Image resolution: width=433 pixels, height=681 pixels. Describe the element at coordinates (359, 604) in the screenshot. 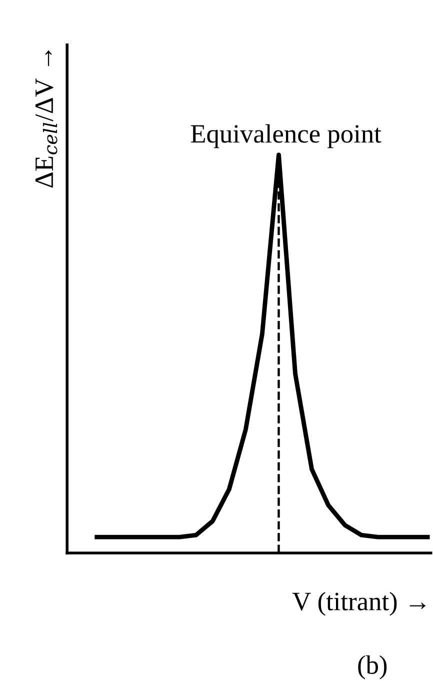

I see `x-axis-title: V (titrant) →` at that location.